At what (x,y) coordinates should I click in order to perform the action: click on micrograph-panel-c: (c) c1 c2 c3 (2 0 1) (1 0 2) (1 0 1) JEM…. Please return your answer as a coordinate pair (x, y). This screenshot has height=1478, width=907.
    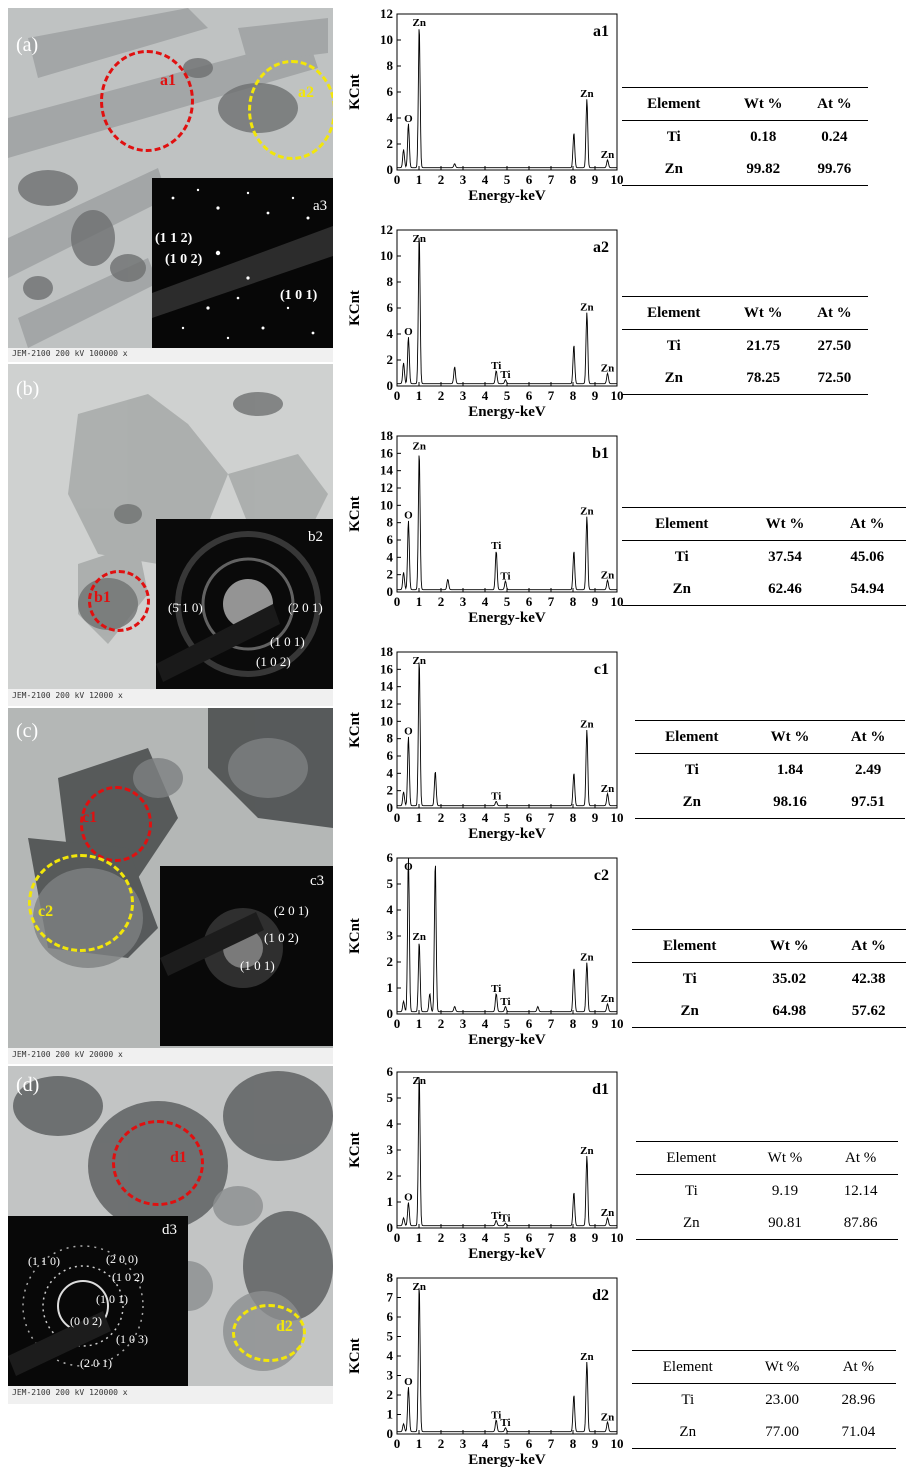
    Looking at the image, I should click on (170, 886).